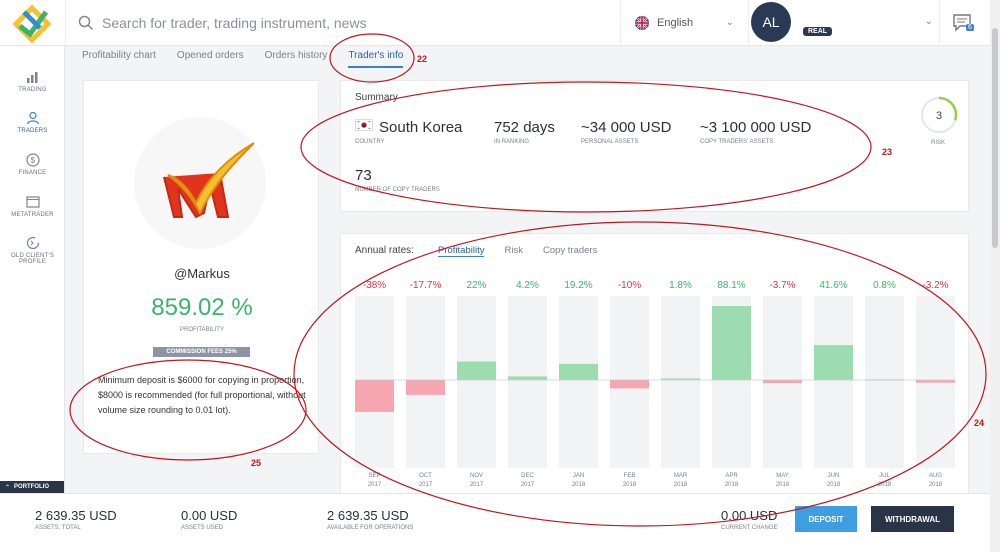 The width and height of the screenshot is (1000, 552). I want to click on deposit-button: DEPOSIT, so click(826, 519).